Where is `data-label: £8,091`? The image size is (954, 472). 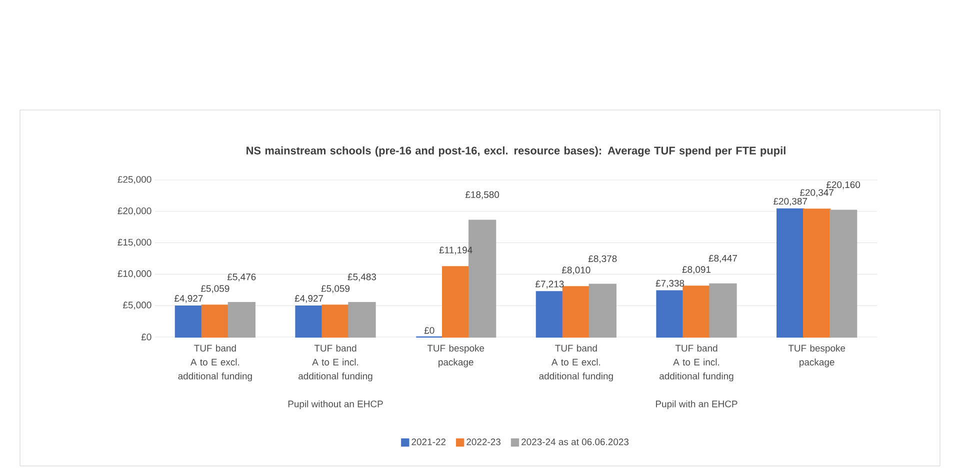 data-label: £8,091 is located at coordinates (696, 270).